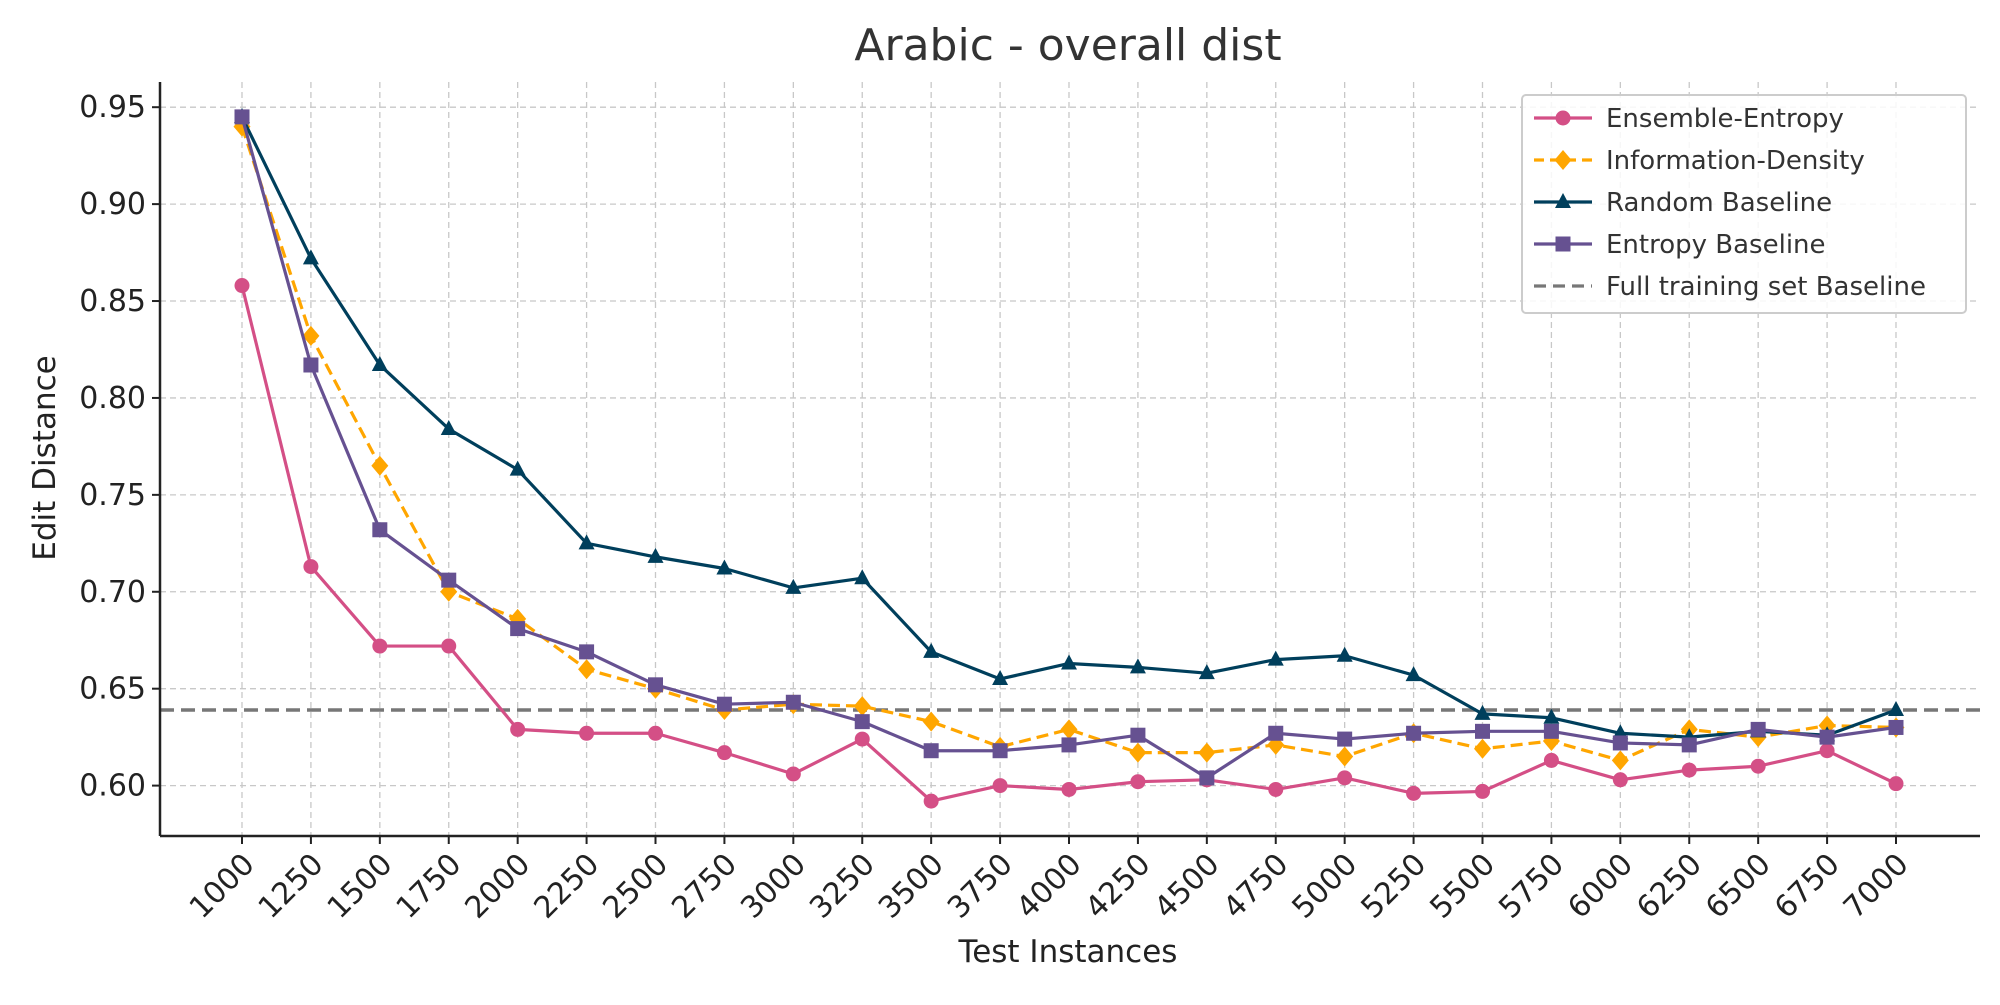 Image resolution: width=2000 pixels, height=1005 pixels. Describe the element at coordinates (112, 301) in the screenshot. I see `y-tick-label: 0.85` at that location.